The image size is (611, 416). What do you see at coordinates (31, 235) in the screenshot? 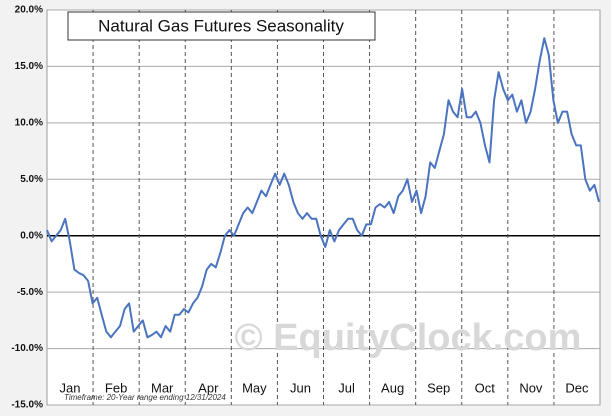
I see `y-tick-label: 0.0%` at bounding box center [31, 235].